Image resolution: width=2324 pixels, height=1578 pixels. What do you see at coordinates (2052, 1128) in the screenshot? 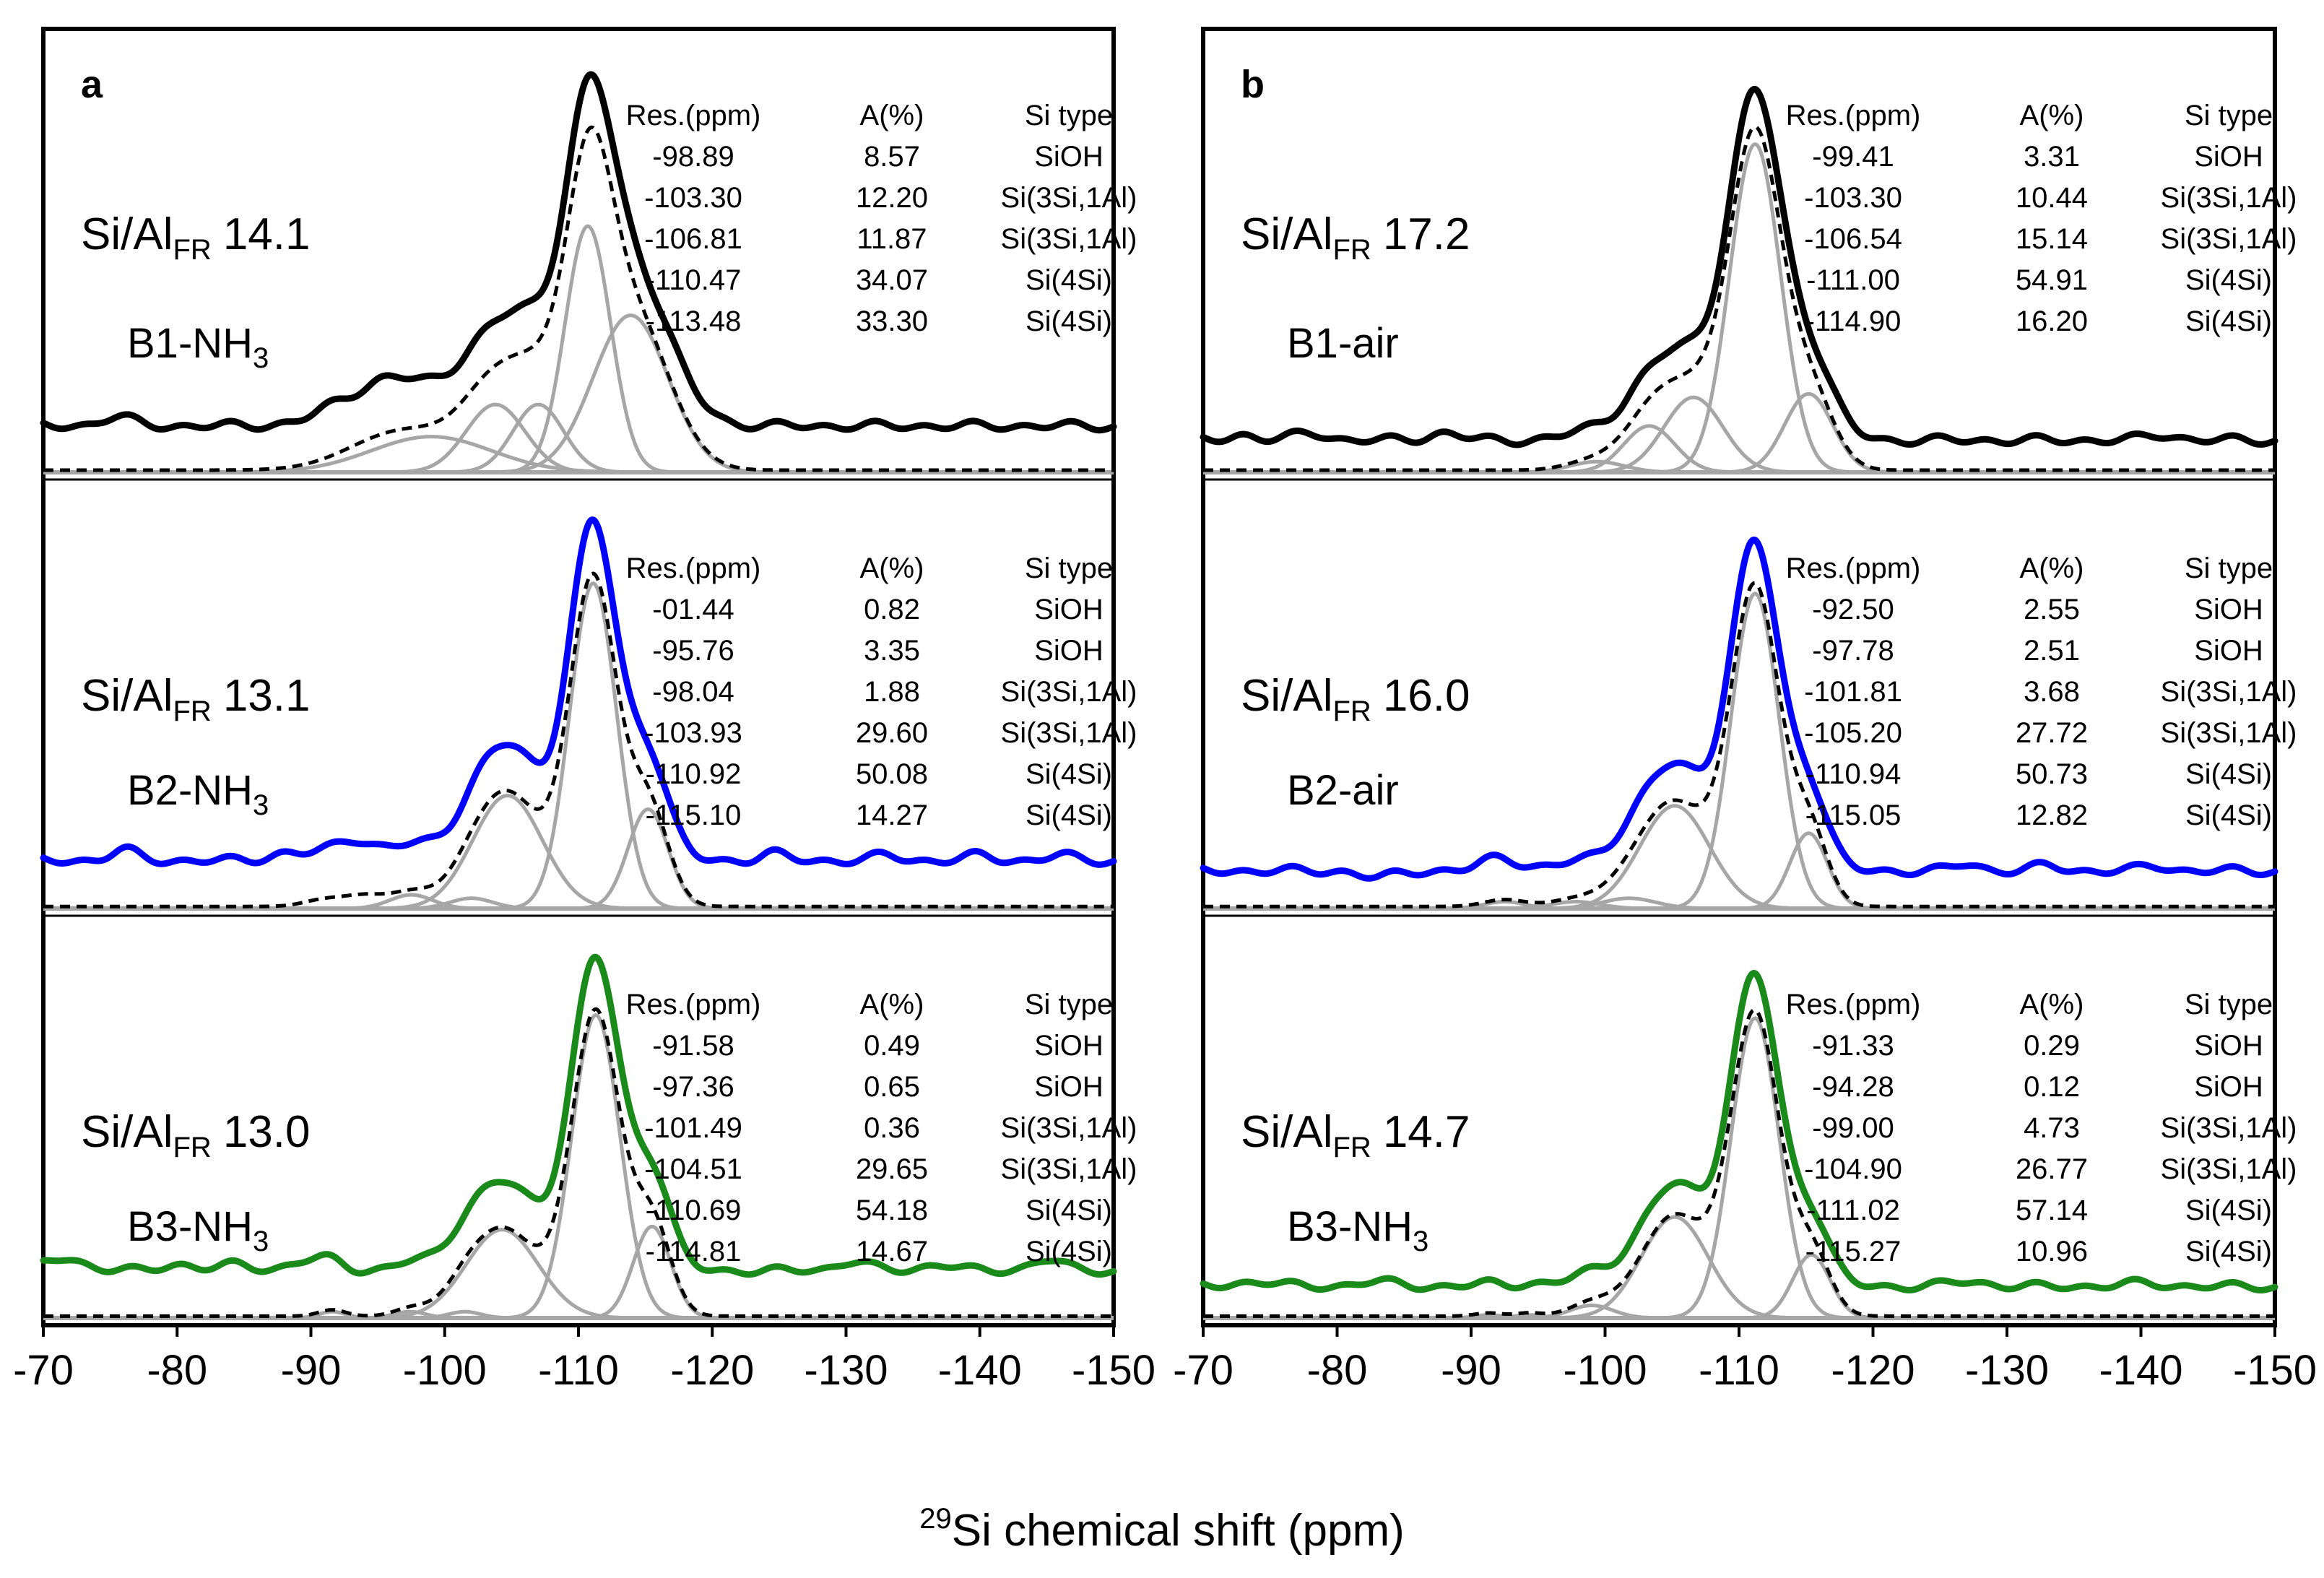
I see `table-cell-area: 4.73` at bounding box center [2052, 1128].